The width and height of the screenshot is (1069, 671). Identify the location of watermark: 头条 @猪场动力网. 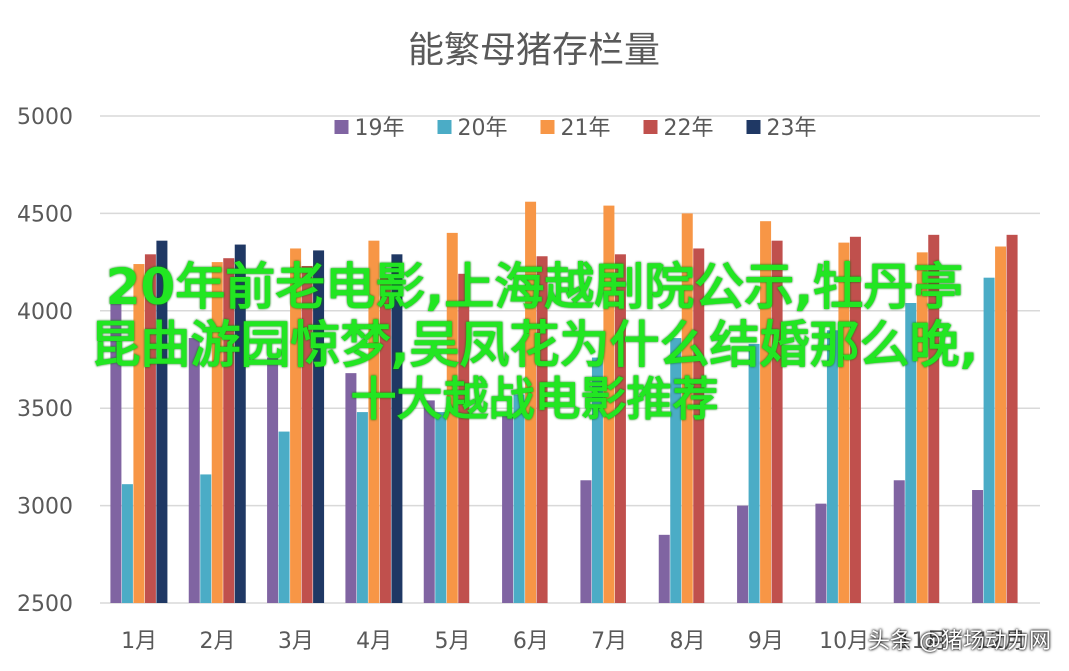
(959, 641).